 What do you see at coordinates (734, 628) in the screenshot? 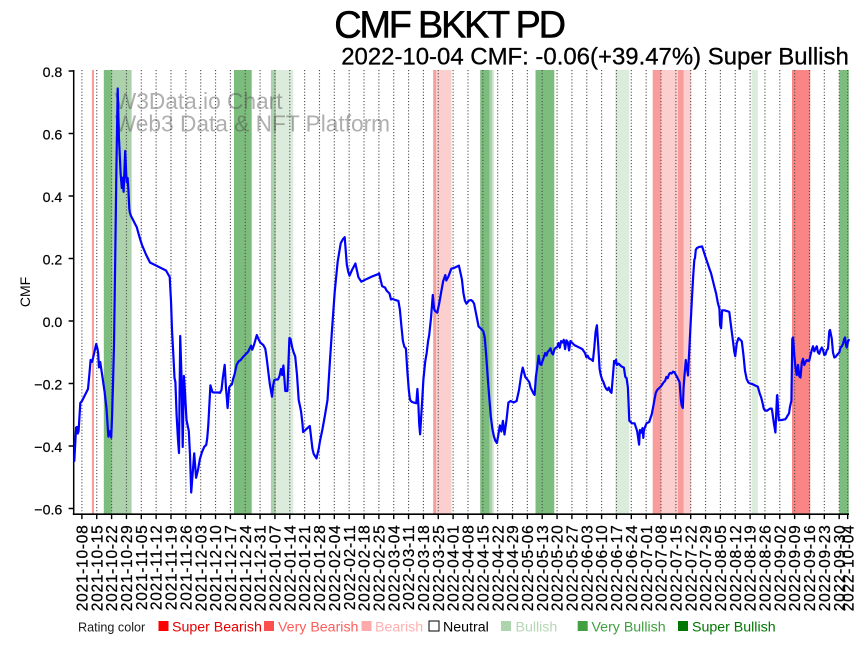
I see `svg-text: Super Bullish` at bounding box center [734, 628].